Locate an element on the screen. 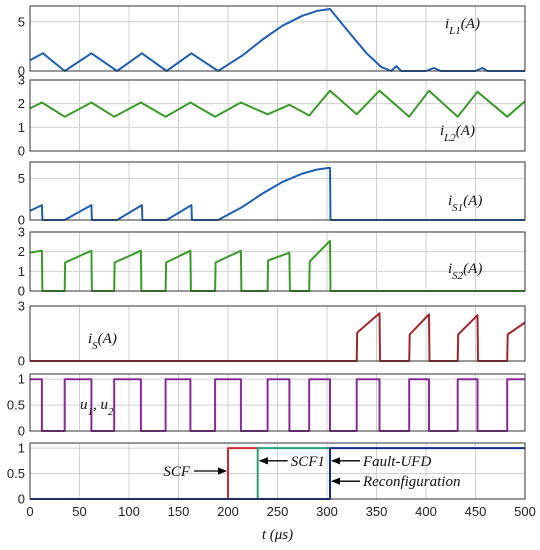  x-tick-label: 200 is located at coordinates (228, 511).